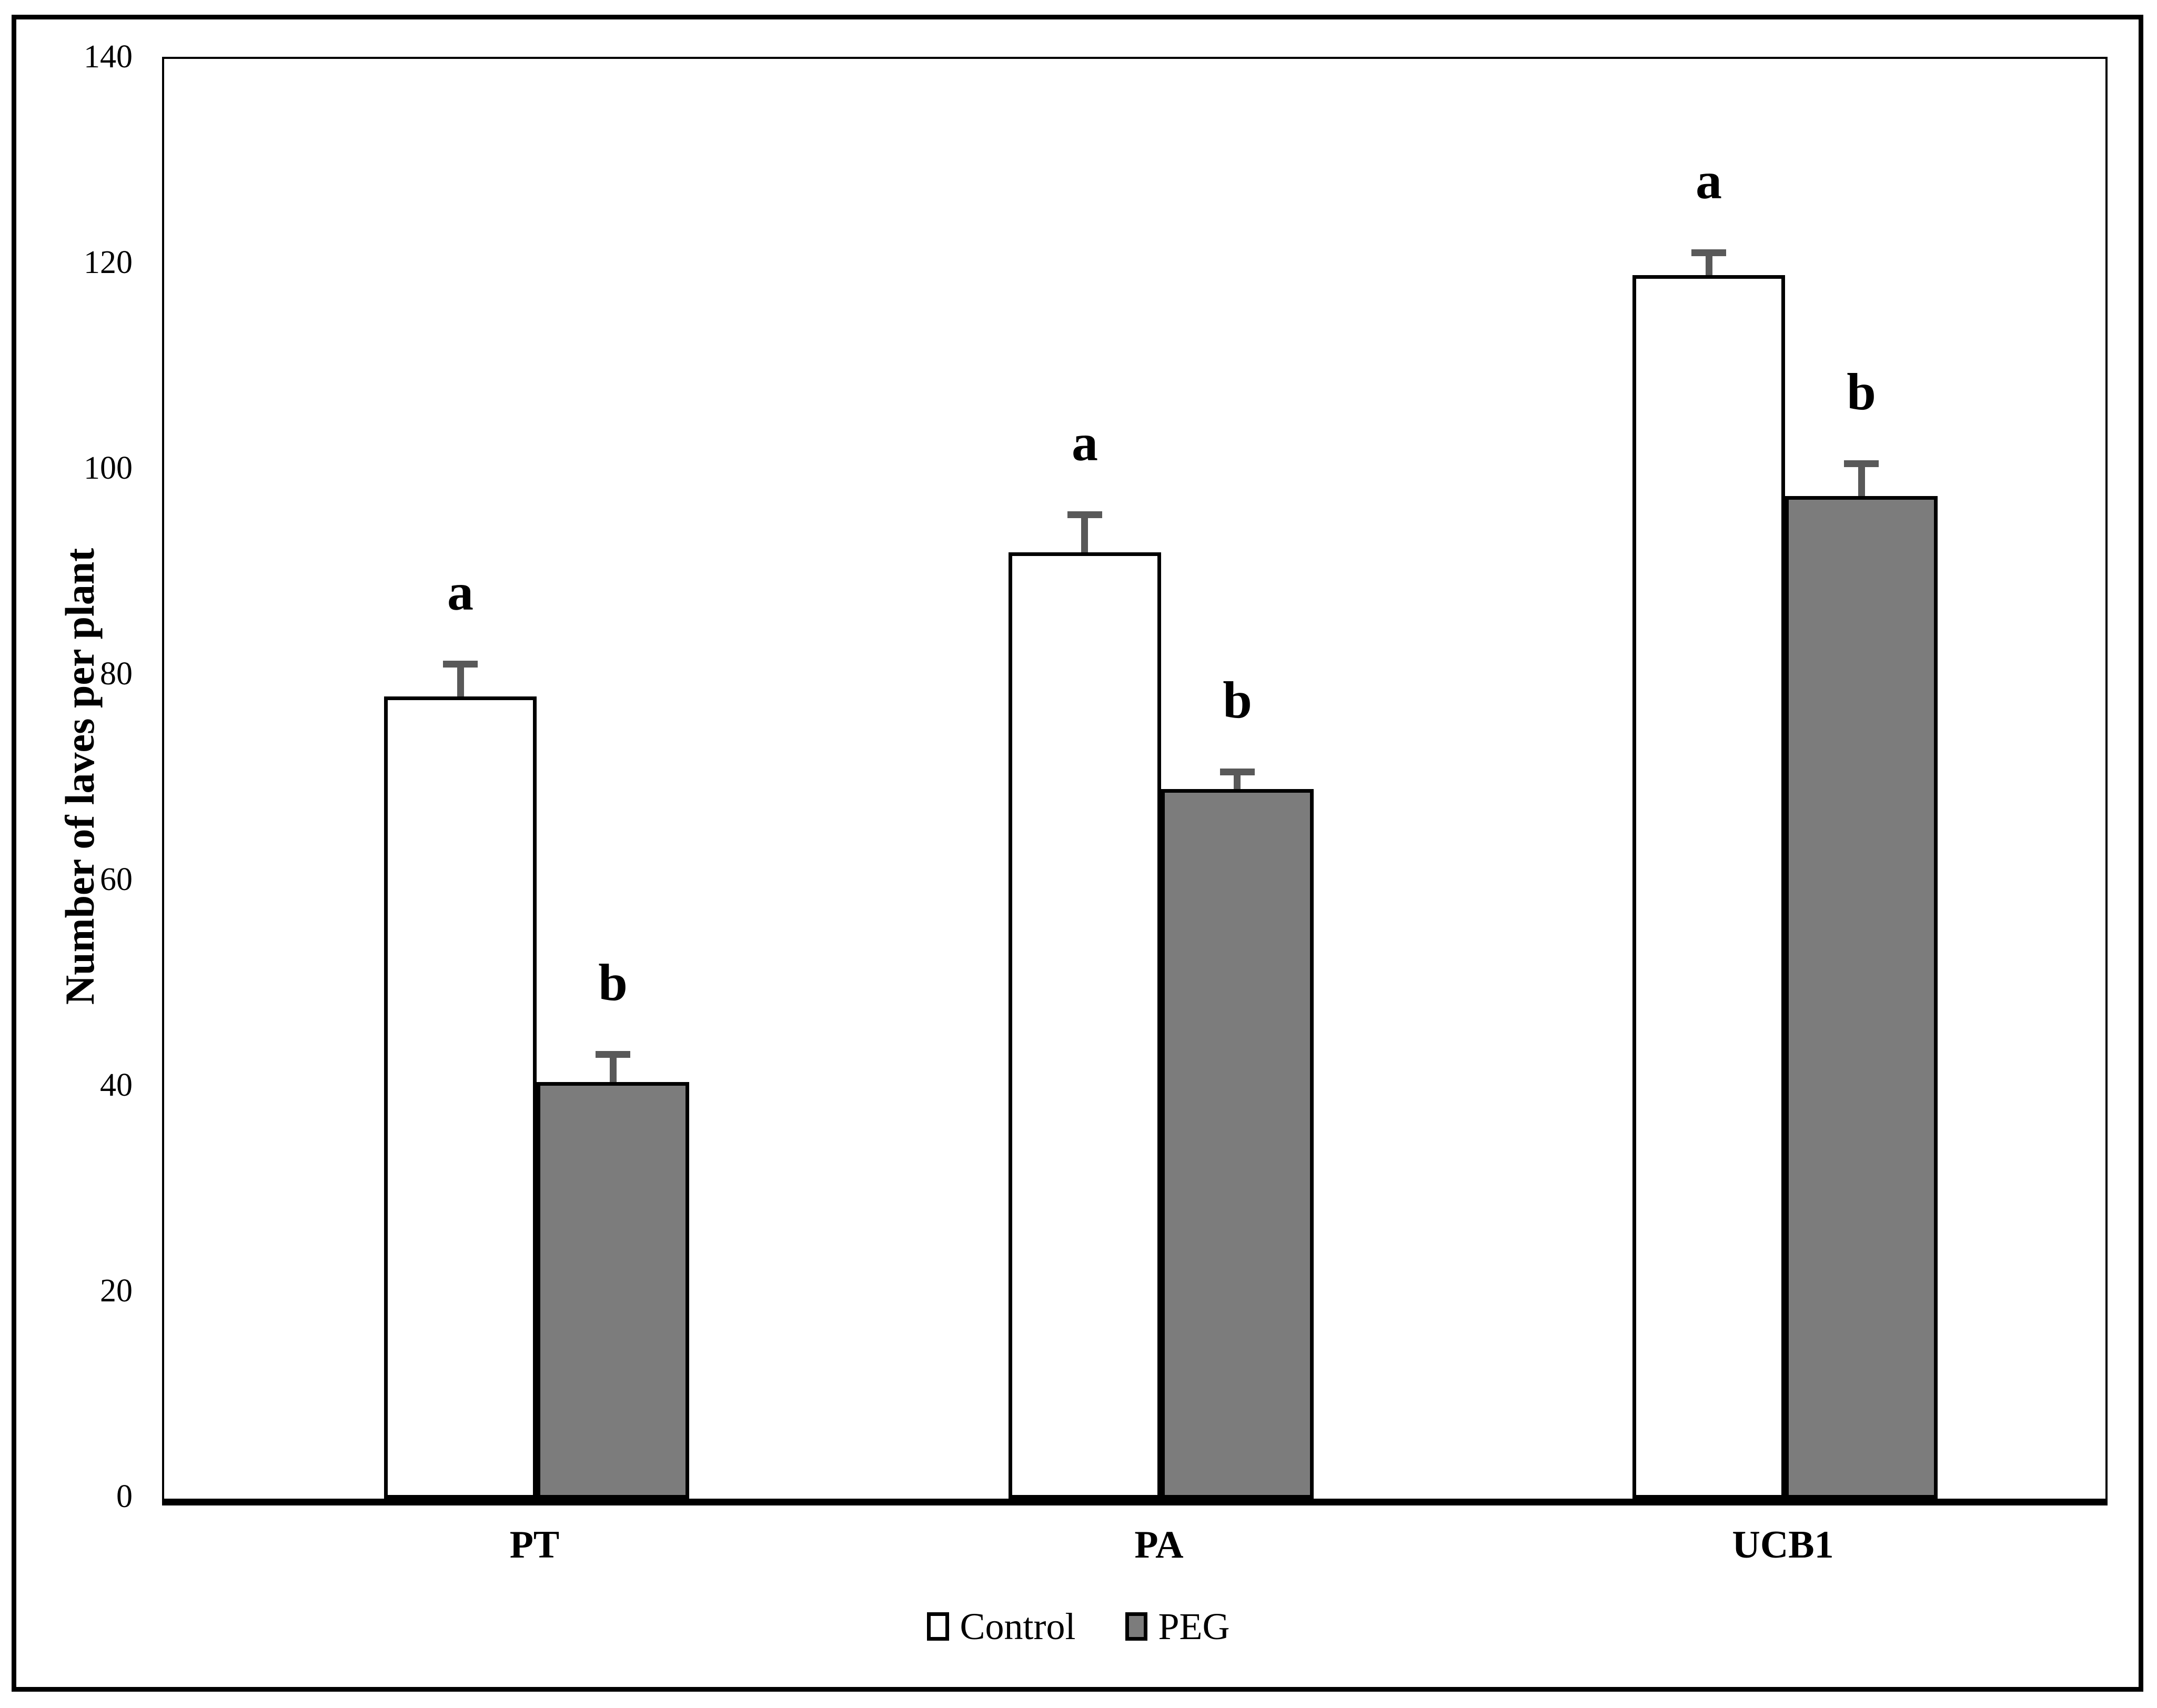  What do you see at coordinates (1708, 887) in the screenshot?
I see `bar-control-ucb1` at bounding box center [1708, 887].